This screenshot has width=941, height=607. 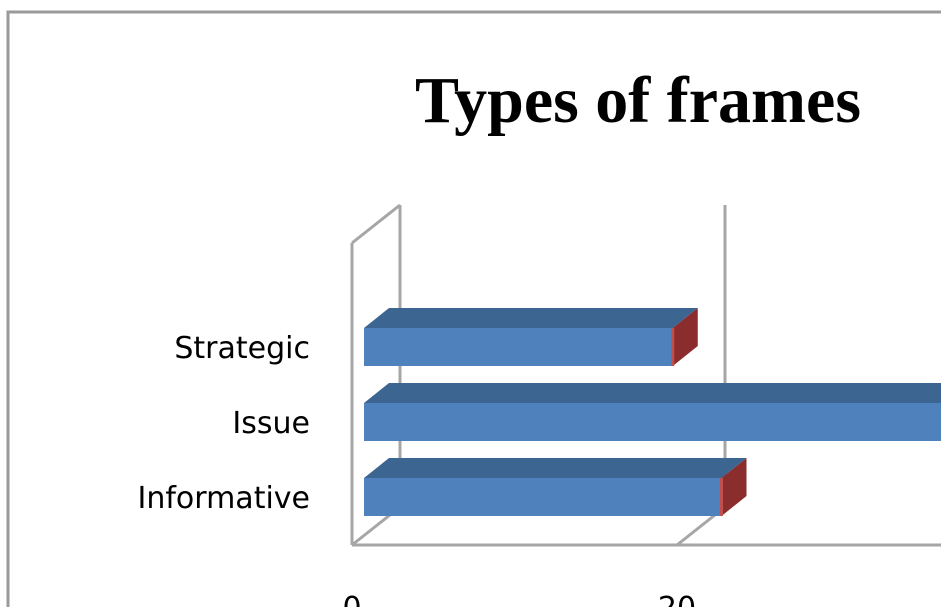 What do you see at coordinates (677, 599) in the screenshot?
I see `x-tick-label: 20` at bounding box center [677, 599].